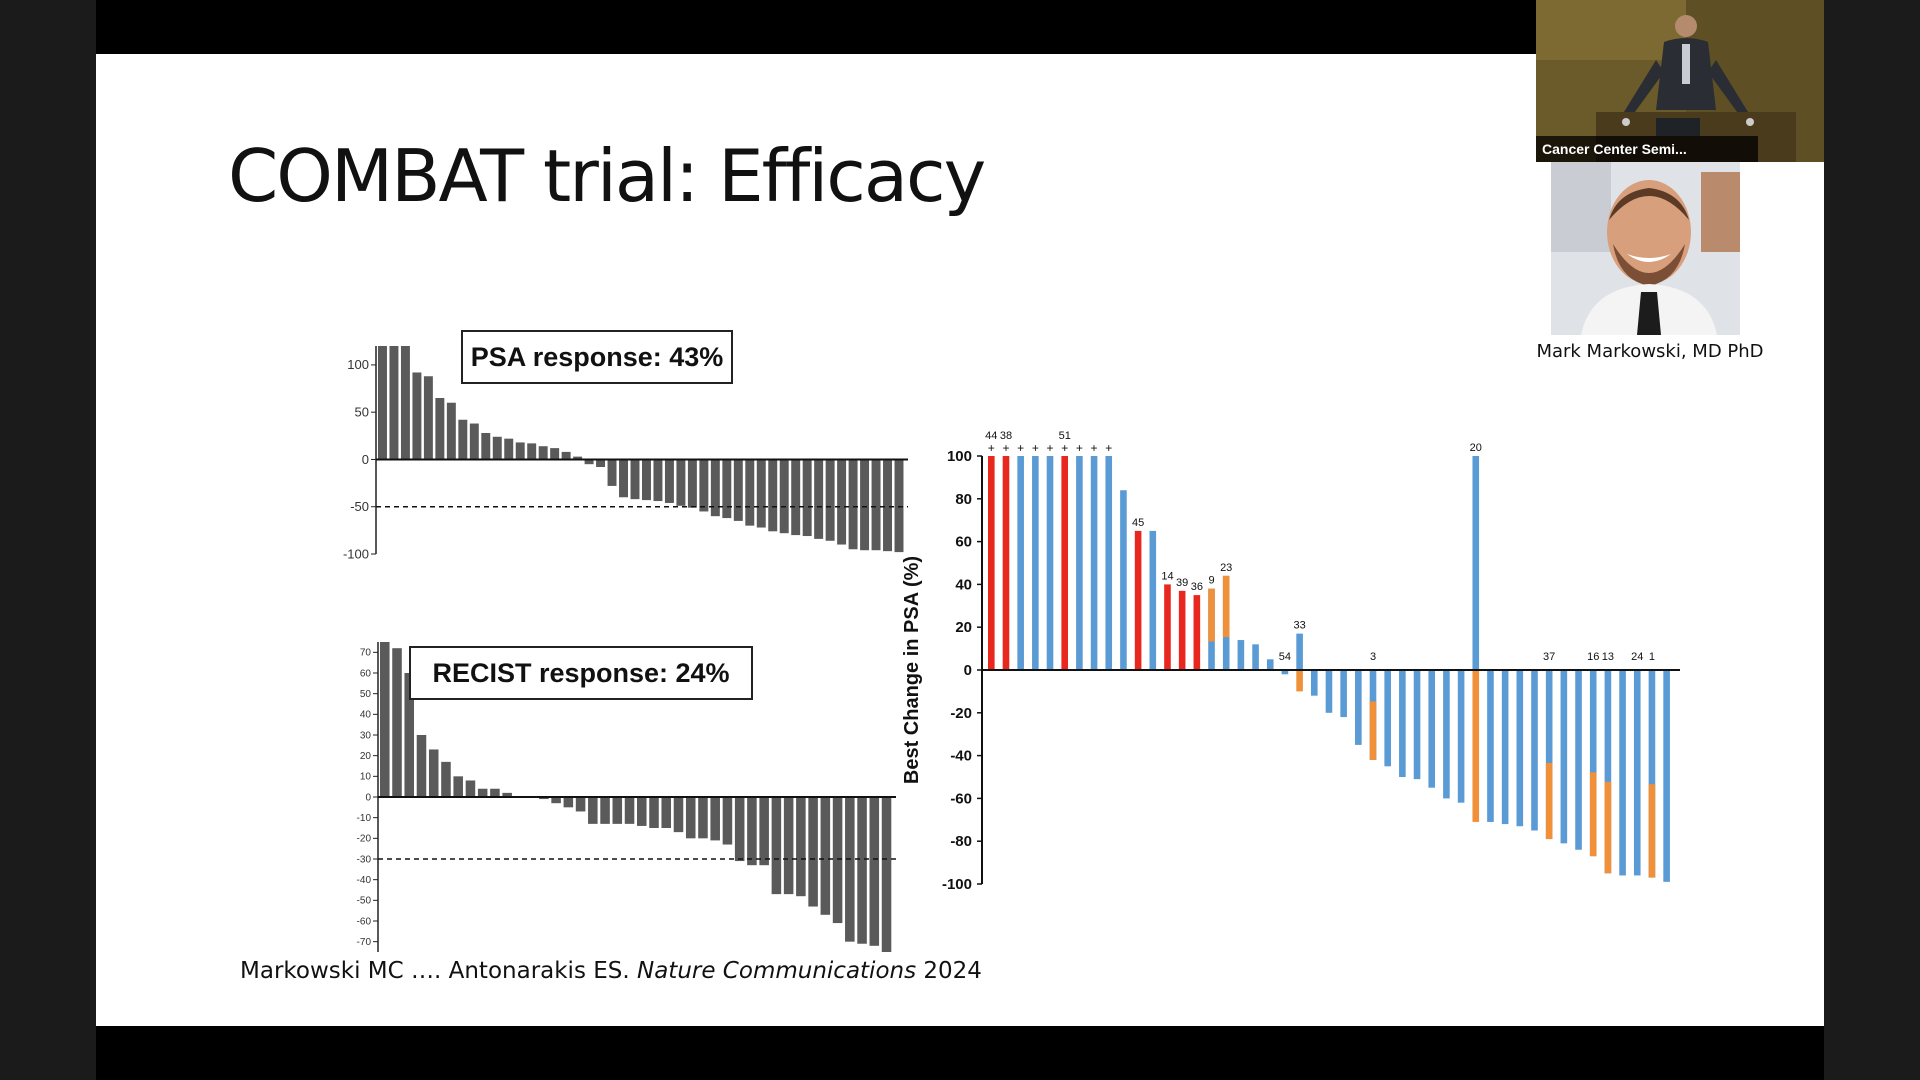 This screenshot has height=1080, width=1920. Describe the element at coordinates (1593, 657) in the screenshot. I see `bar-label: 16` at that location.